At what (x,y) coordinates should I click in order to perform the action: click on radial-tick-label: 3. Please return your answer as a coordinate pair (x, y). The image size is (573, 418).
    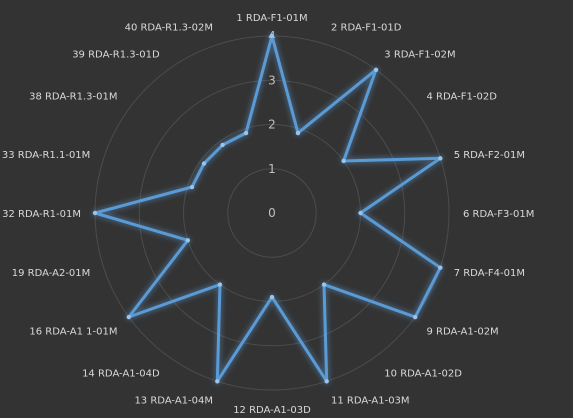
    Looking at the image, I should click on (272, 80).